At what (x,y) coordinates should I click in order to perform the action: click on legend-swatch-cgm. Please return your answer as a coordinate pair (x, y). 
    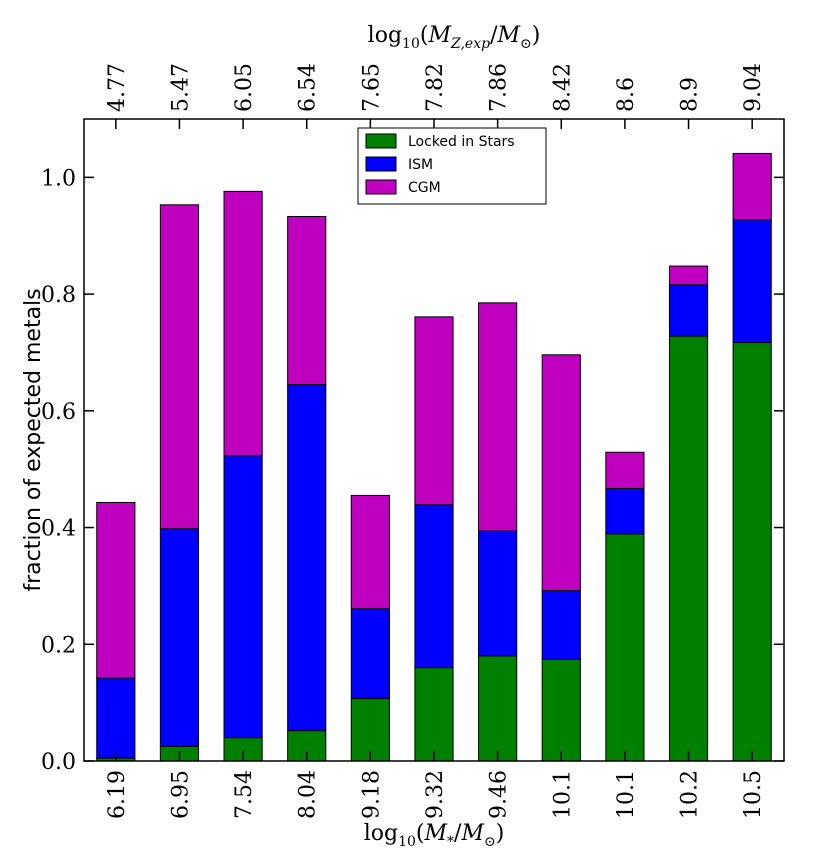
    Looking at the image, I should click on (381, 187).